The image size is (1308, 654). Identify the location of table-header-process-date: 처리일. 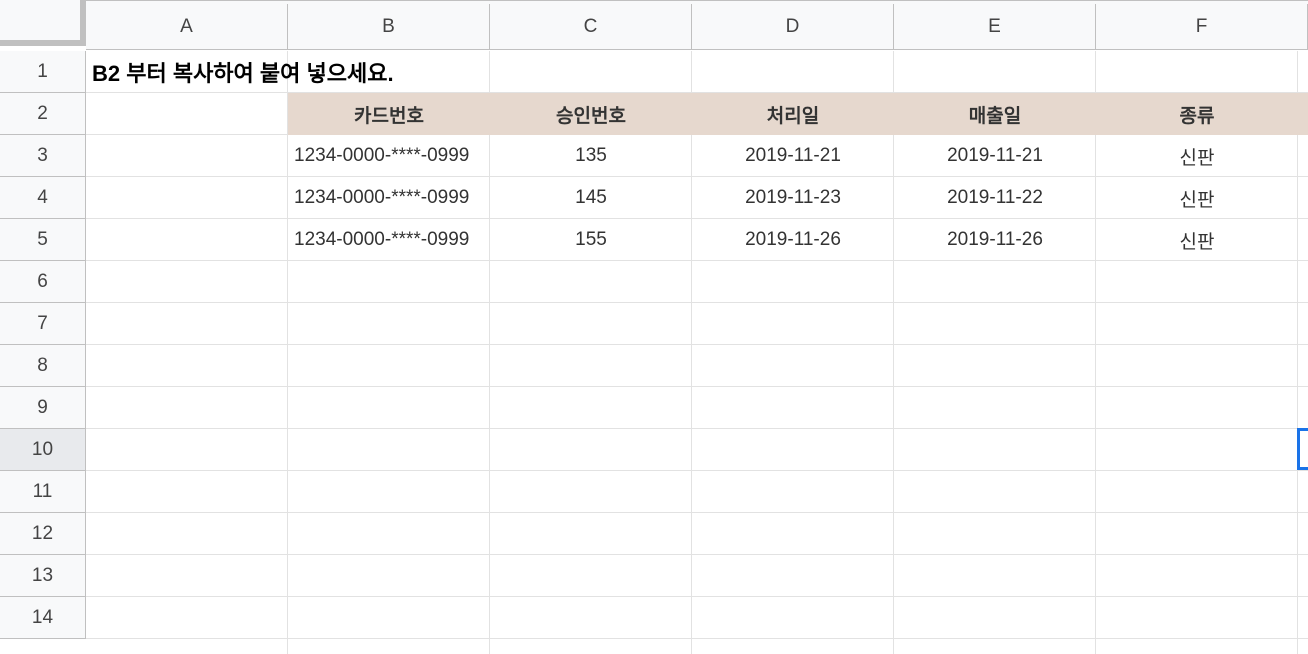
(793, 114).